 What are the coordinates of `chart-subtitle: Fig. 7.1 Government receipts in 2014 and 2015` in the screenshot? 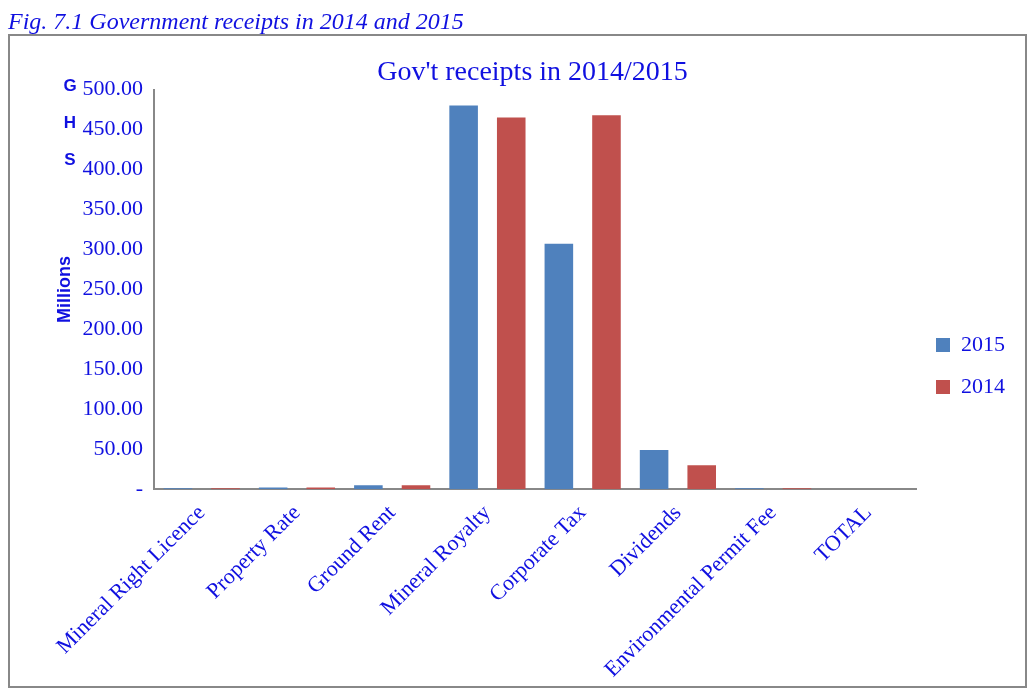 It's located at (236, 21).